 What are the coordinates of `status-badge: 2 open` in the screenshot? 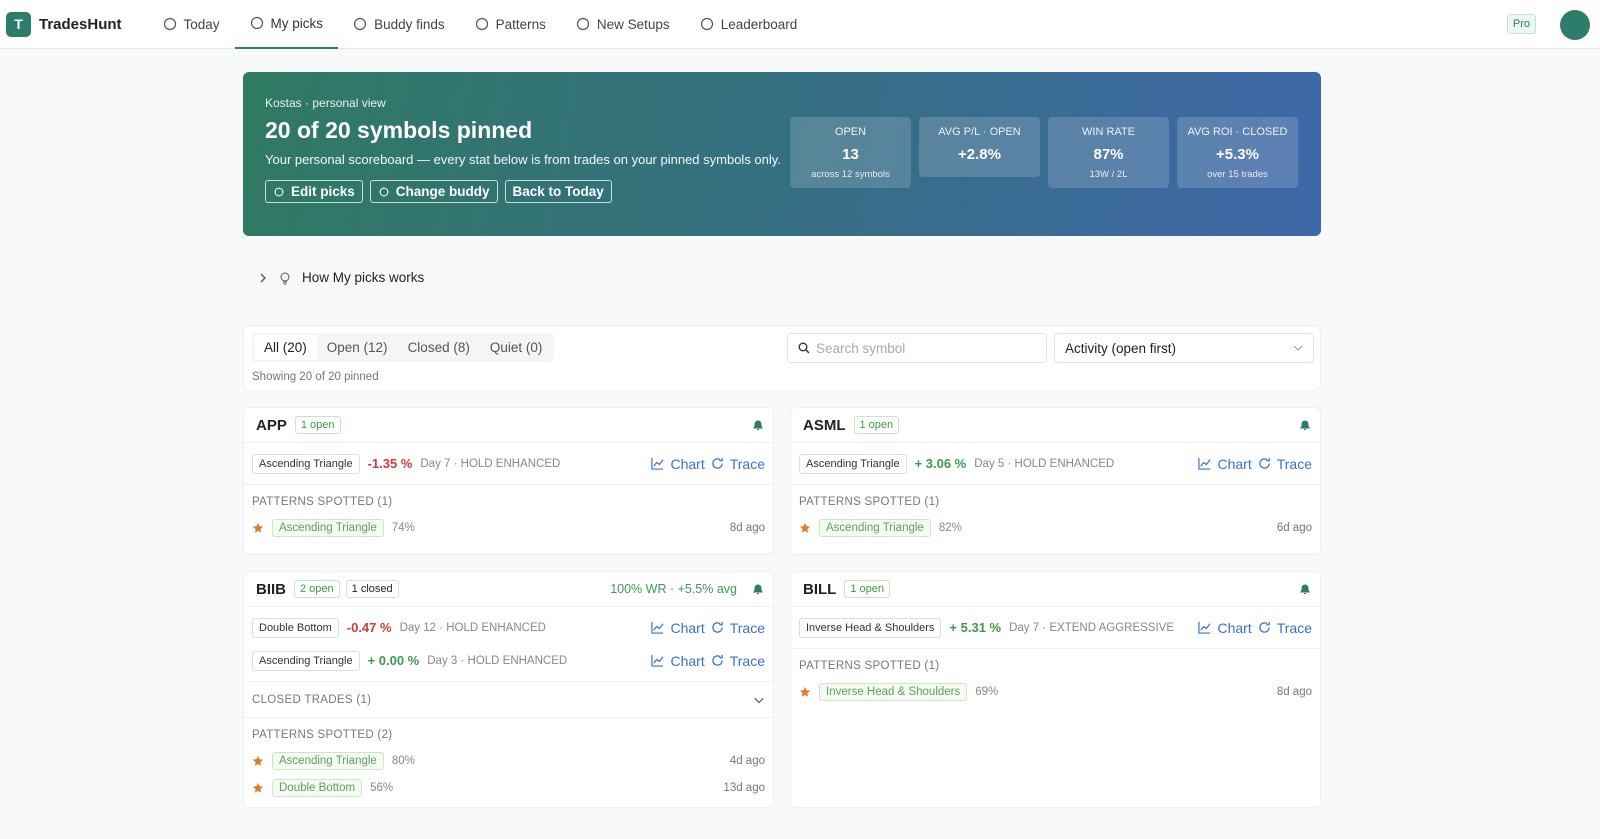 It's located at (317, 589).